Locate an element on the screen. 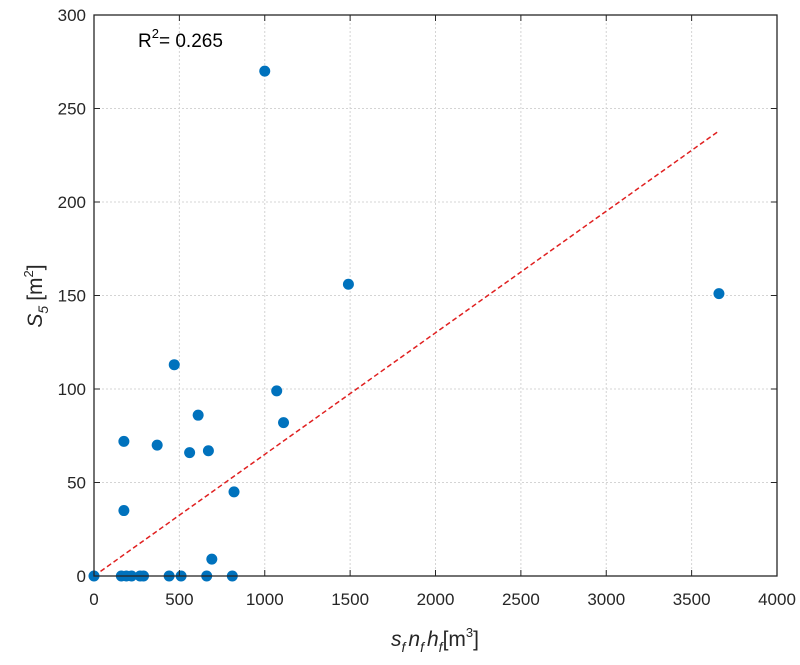  r-squared-annotation: R2= 0.265 is located at coordinates (180, 39).